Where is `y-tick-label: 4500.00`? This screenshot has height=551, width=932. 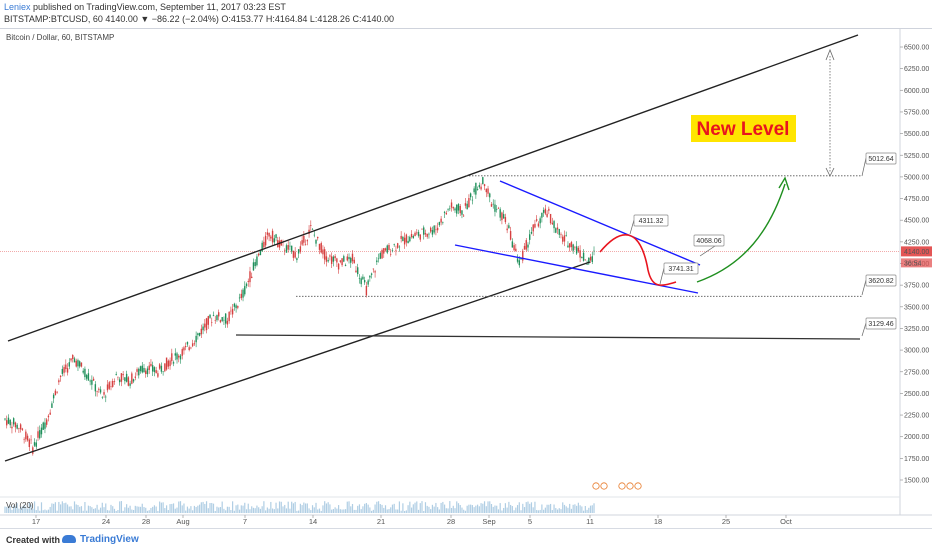
y-tick-label: 4500.00 is located at coordinates (916, 221).